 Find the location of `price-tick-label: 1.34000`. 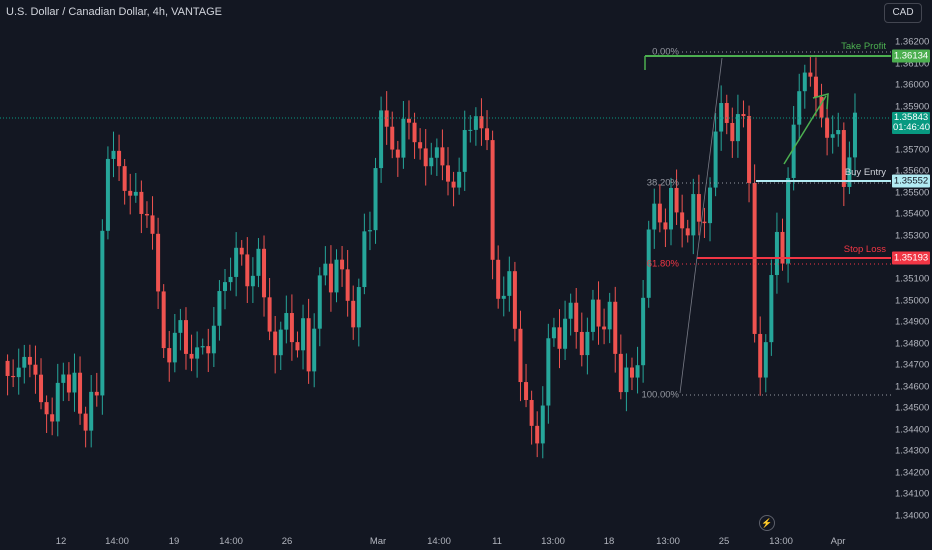

price-tick-label: 1.34000 is located at coordinates (912, 516).